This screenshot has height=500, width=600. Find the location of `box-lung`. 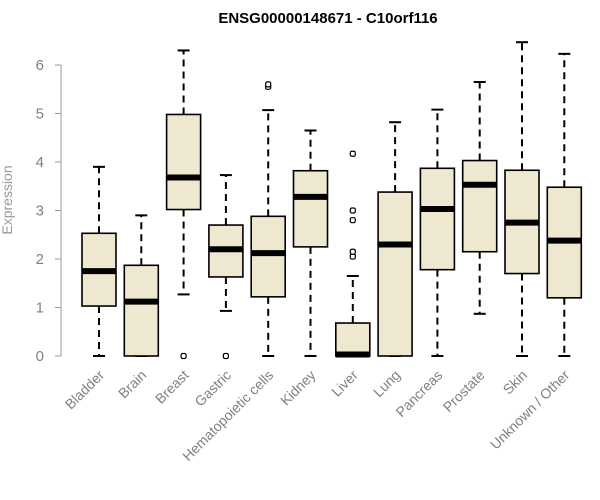

box-lung is located at coordinates (395, 239).